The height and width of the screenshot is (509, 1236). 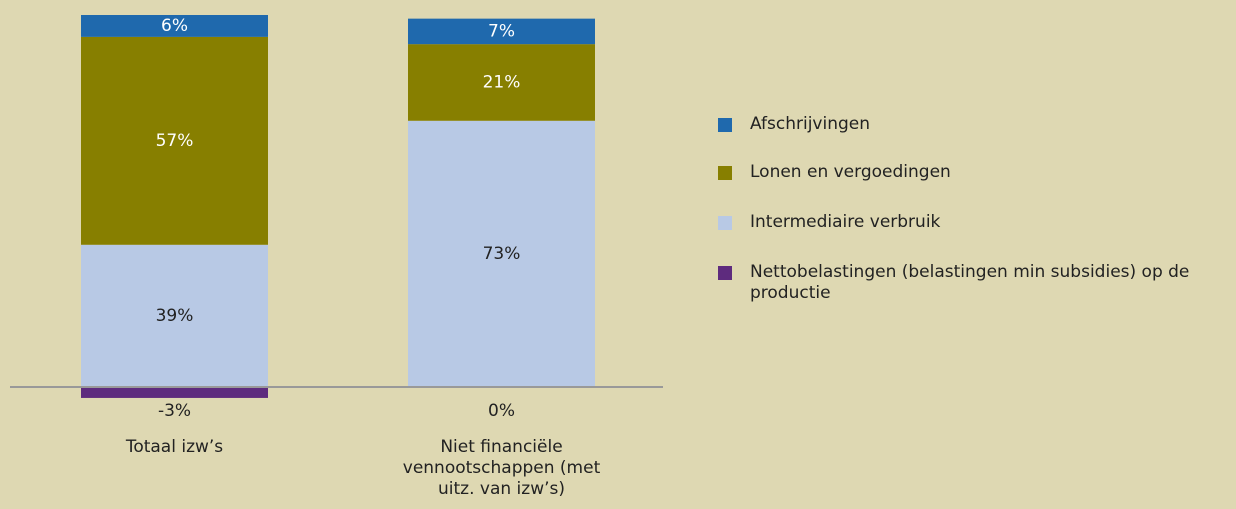 I want to click on value-label: 7%, so click(x=501, y=31).